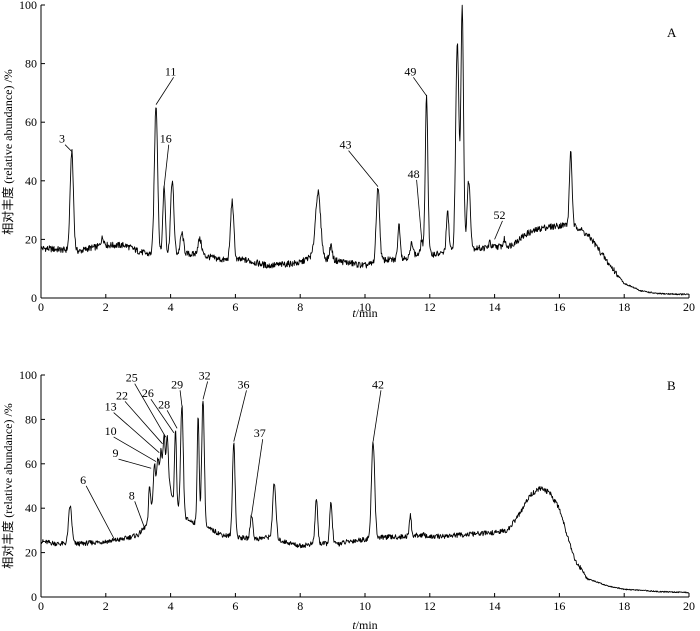 This screenshot has width=700, height=631. I want to click on panel-b-x-tick-label: 12, so click(430, 606).